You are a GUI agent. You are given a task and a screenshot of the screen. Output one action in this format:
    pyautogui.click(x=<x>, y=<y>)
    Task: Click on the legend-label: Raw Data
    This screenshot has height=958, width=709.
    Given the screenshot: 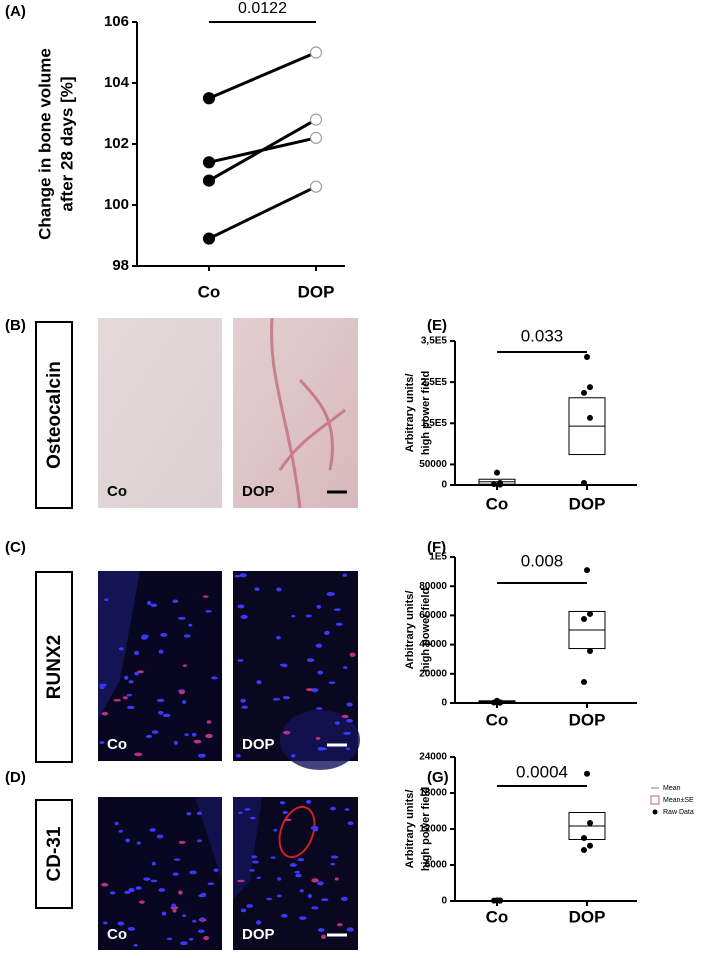 What is the action you would take?
    pyautogui.click(x=678, y=812)
    